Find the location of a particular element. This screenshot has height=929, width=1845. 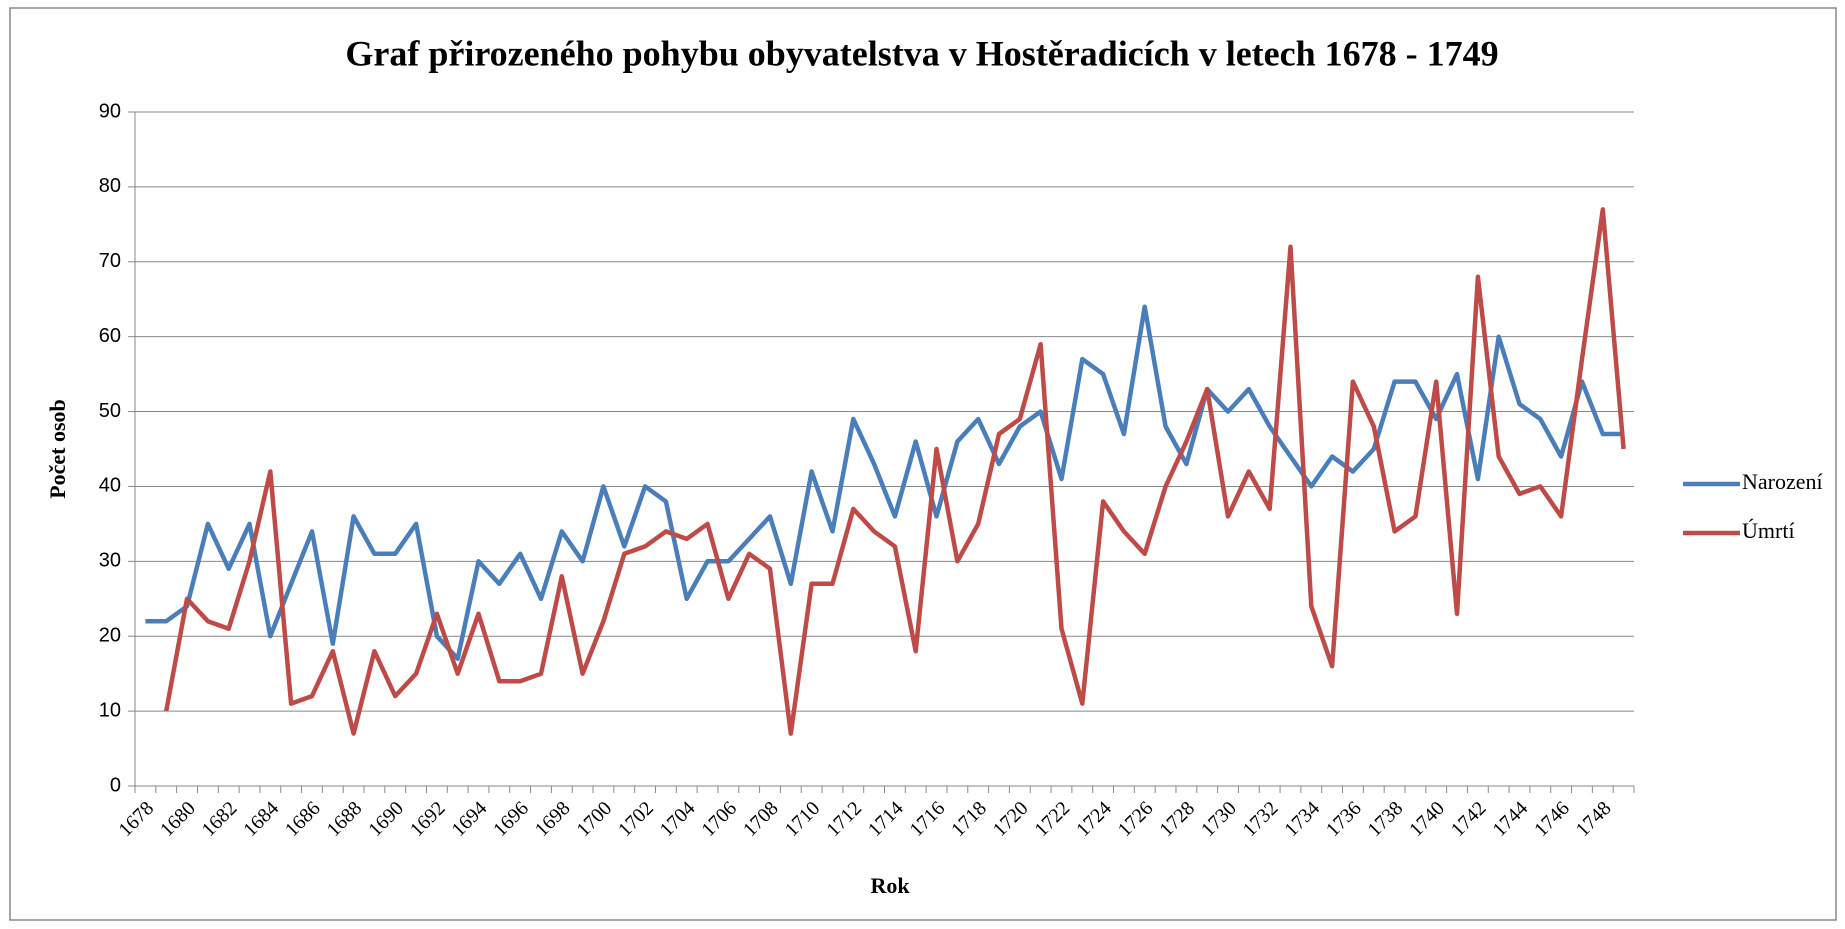

y-tick-label: 30 is located at coordinates (110, 561).